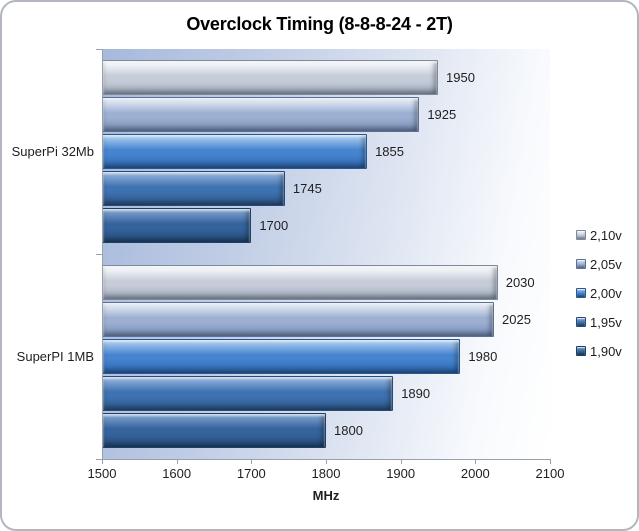 The height and width of the screenshot is (531, 639). What do you see at coordinates (177, 473) in the screenshot?
I see `x-tick-label: 1600` at bounding box center [177, 473].